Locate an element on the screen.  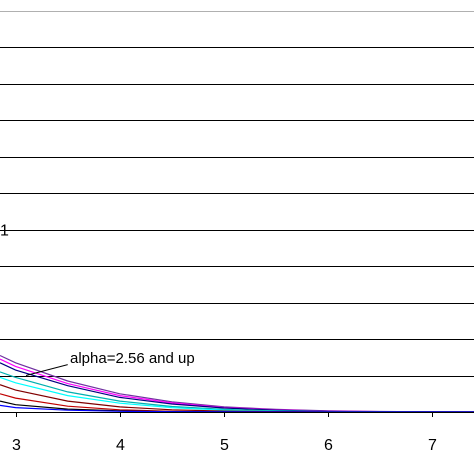
x-tick-label-6: 6 is located at coordinates (328, 445).